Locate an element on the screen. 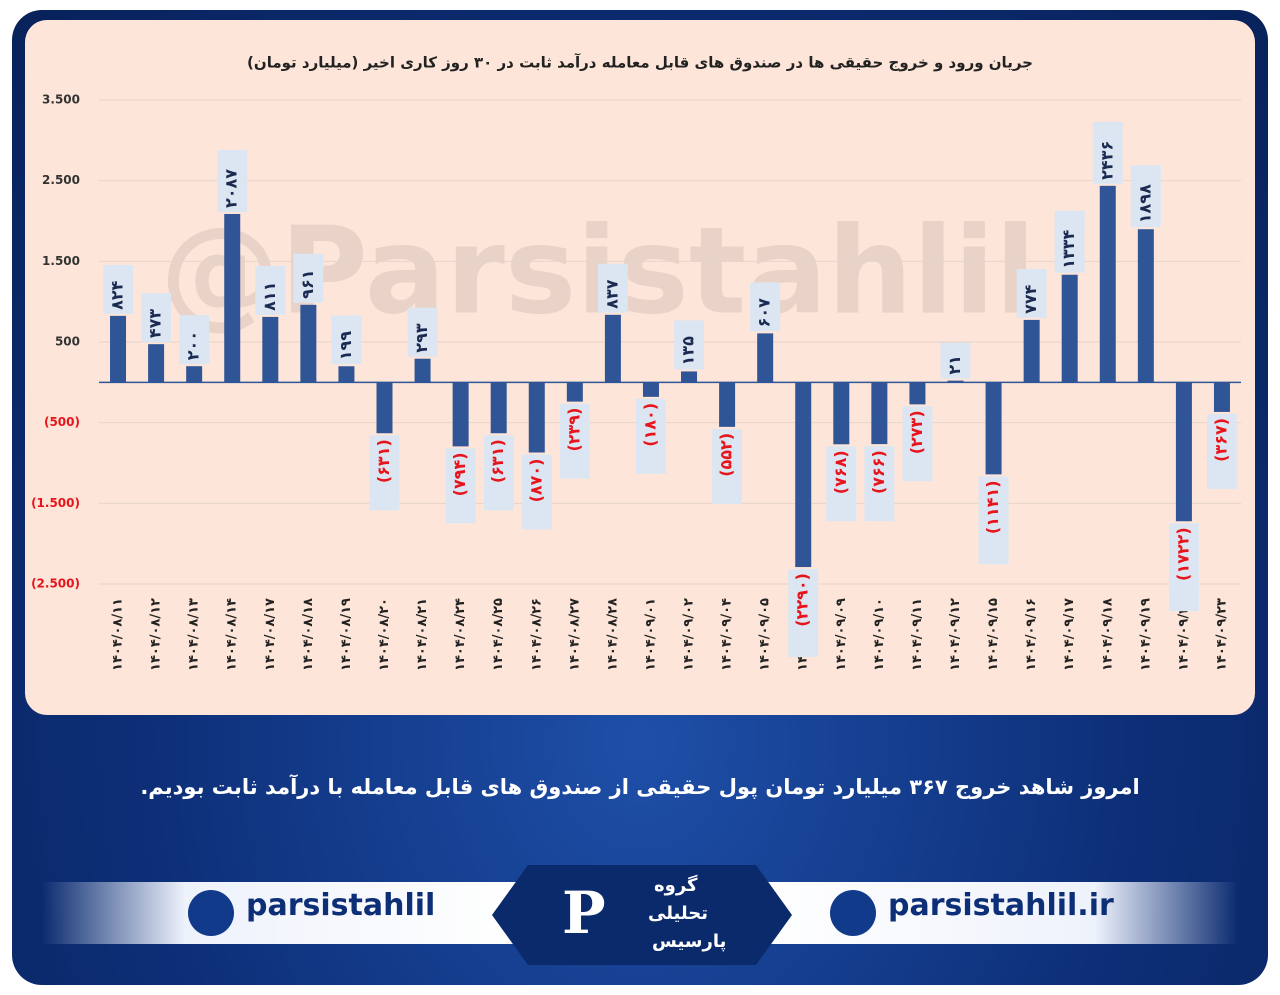 The height and width of the screenshot is (995, 1280). value-label: ۱۳۵ is located at coordinates (688, 351).